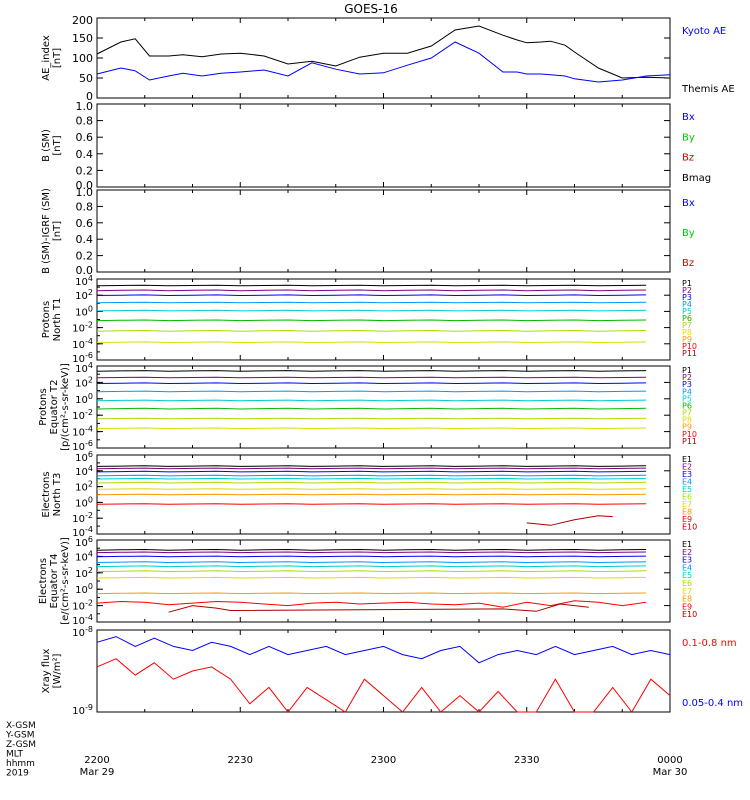 This screenshot has height=800, width=750. What do you see at coordinates (90, 396) in the screenshot?
I see `tick-exponent: 0` at bounding box center [90, 396].